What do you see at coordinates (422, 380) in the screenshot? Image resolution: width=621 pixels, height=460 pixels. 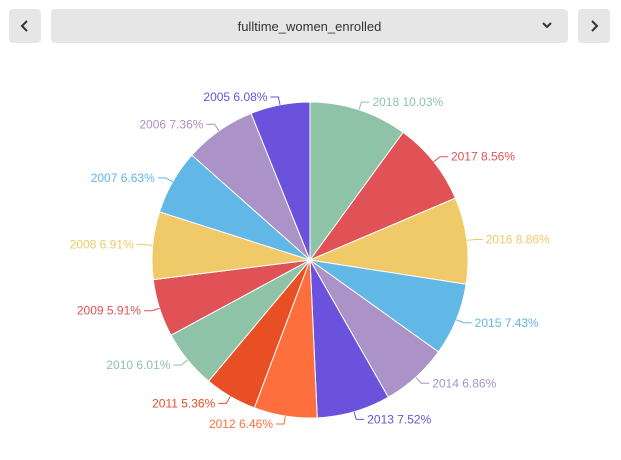 I see `leader-line-2014` at bounding box center [422, 380].